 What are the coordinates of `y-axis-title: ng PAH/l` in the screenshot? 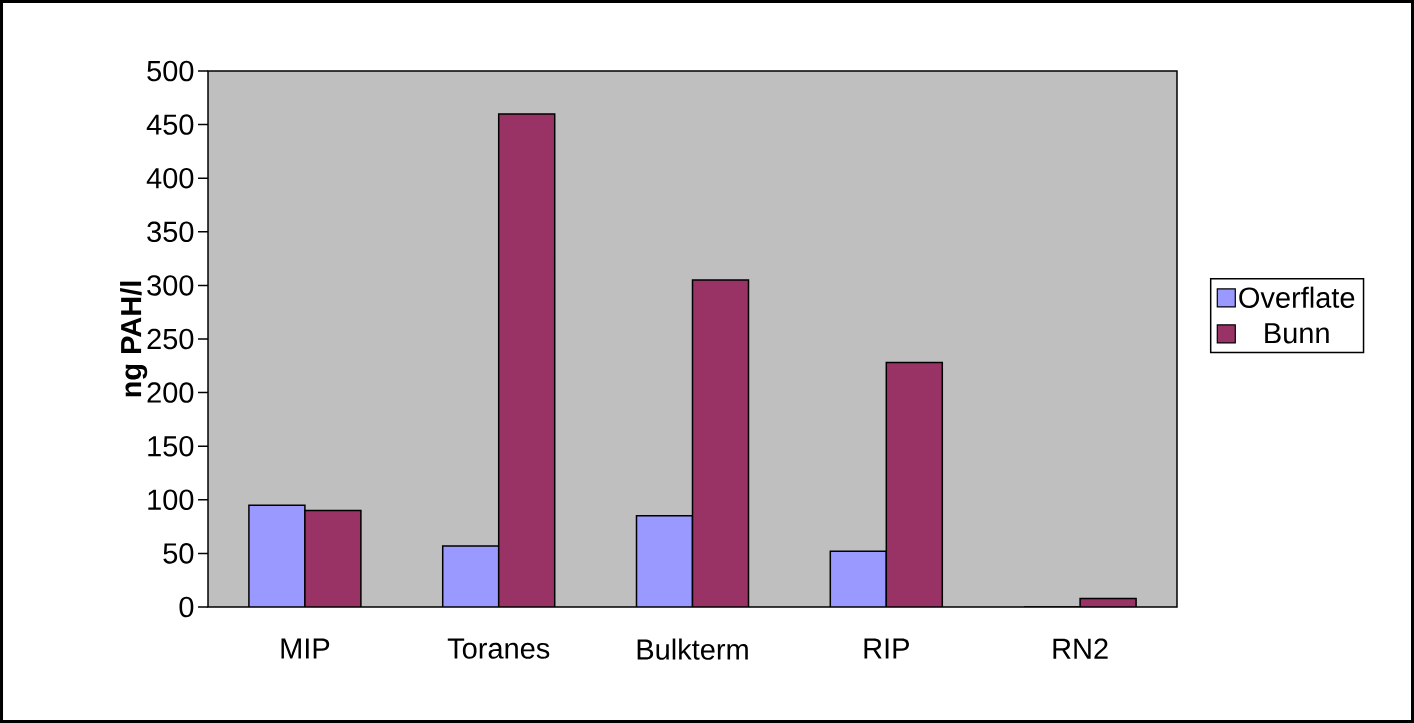 It's located at (134, 339).